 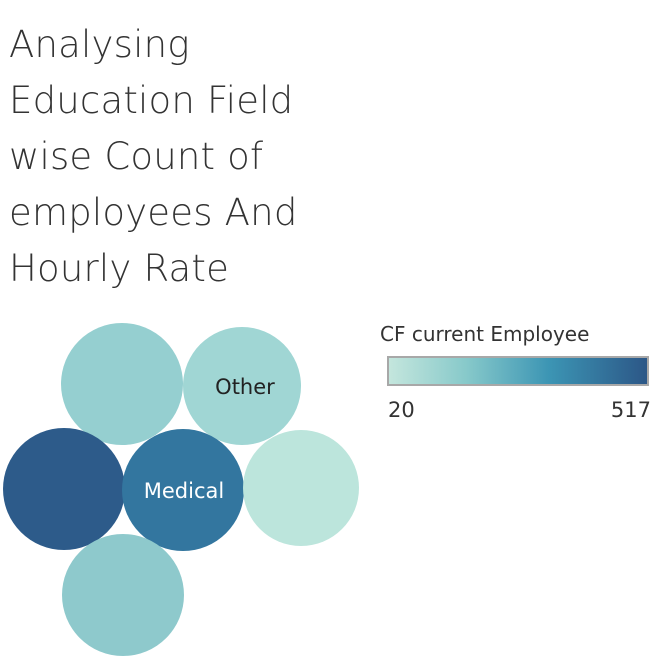 I want to click on title-line: Analysing, so click(x=99, y=44).